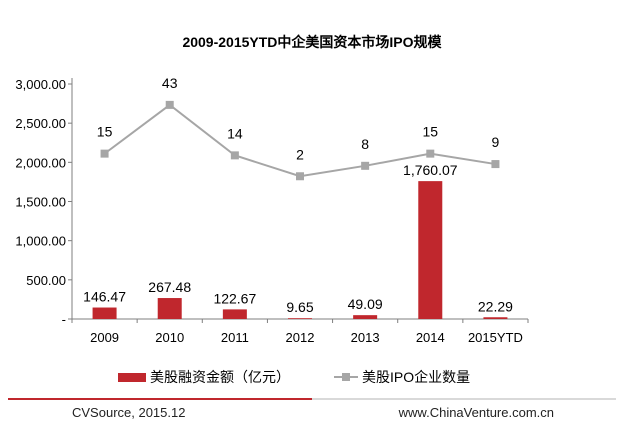 This screenshot has width=624, height=426. I want to click on footer-divider, so click(312, 399).